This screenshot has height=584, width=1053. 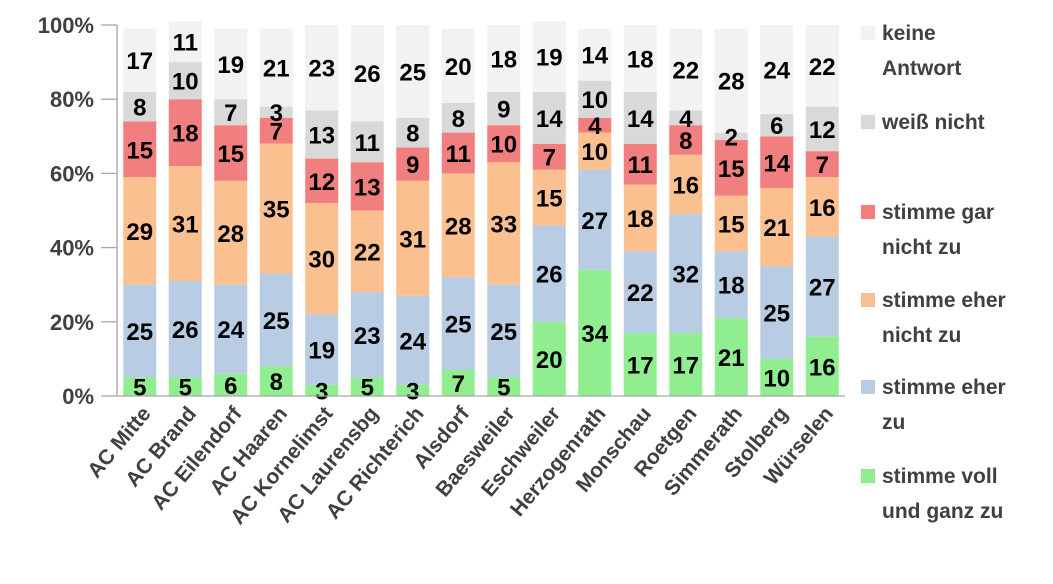 What do you see at coordinates (731, 358) in the screenshot?
I see `data-label-stimme-voll-und-ganz-zu: 21` at bounding box center [731, 358].